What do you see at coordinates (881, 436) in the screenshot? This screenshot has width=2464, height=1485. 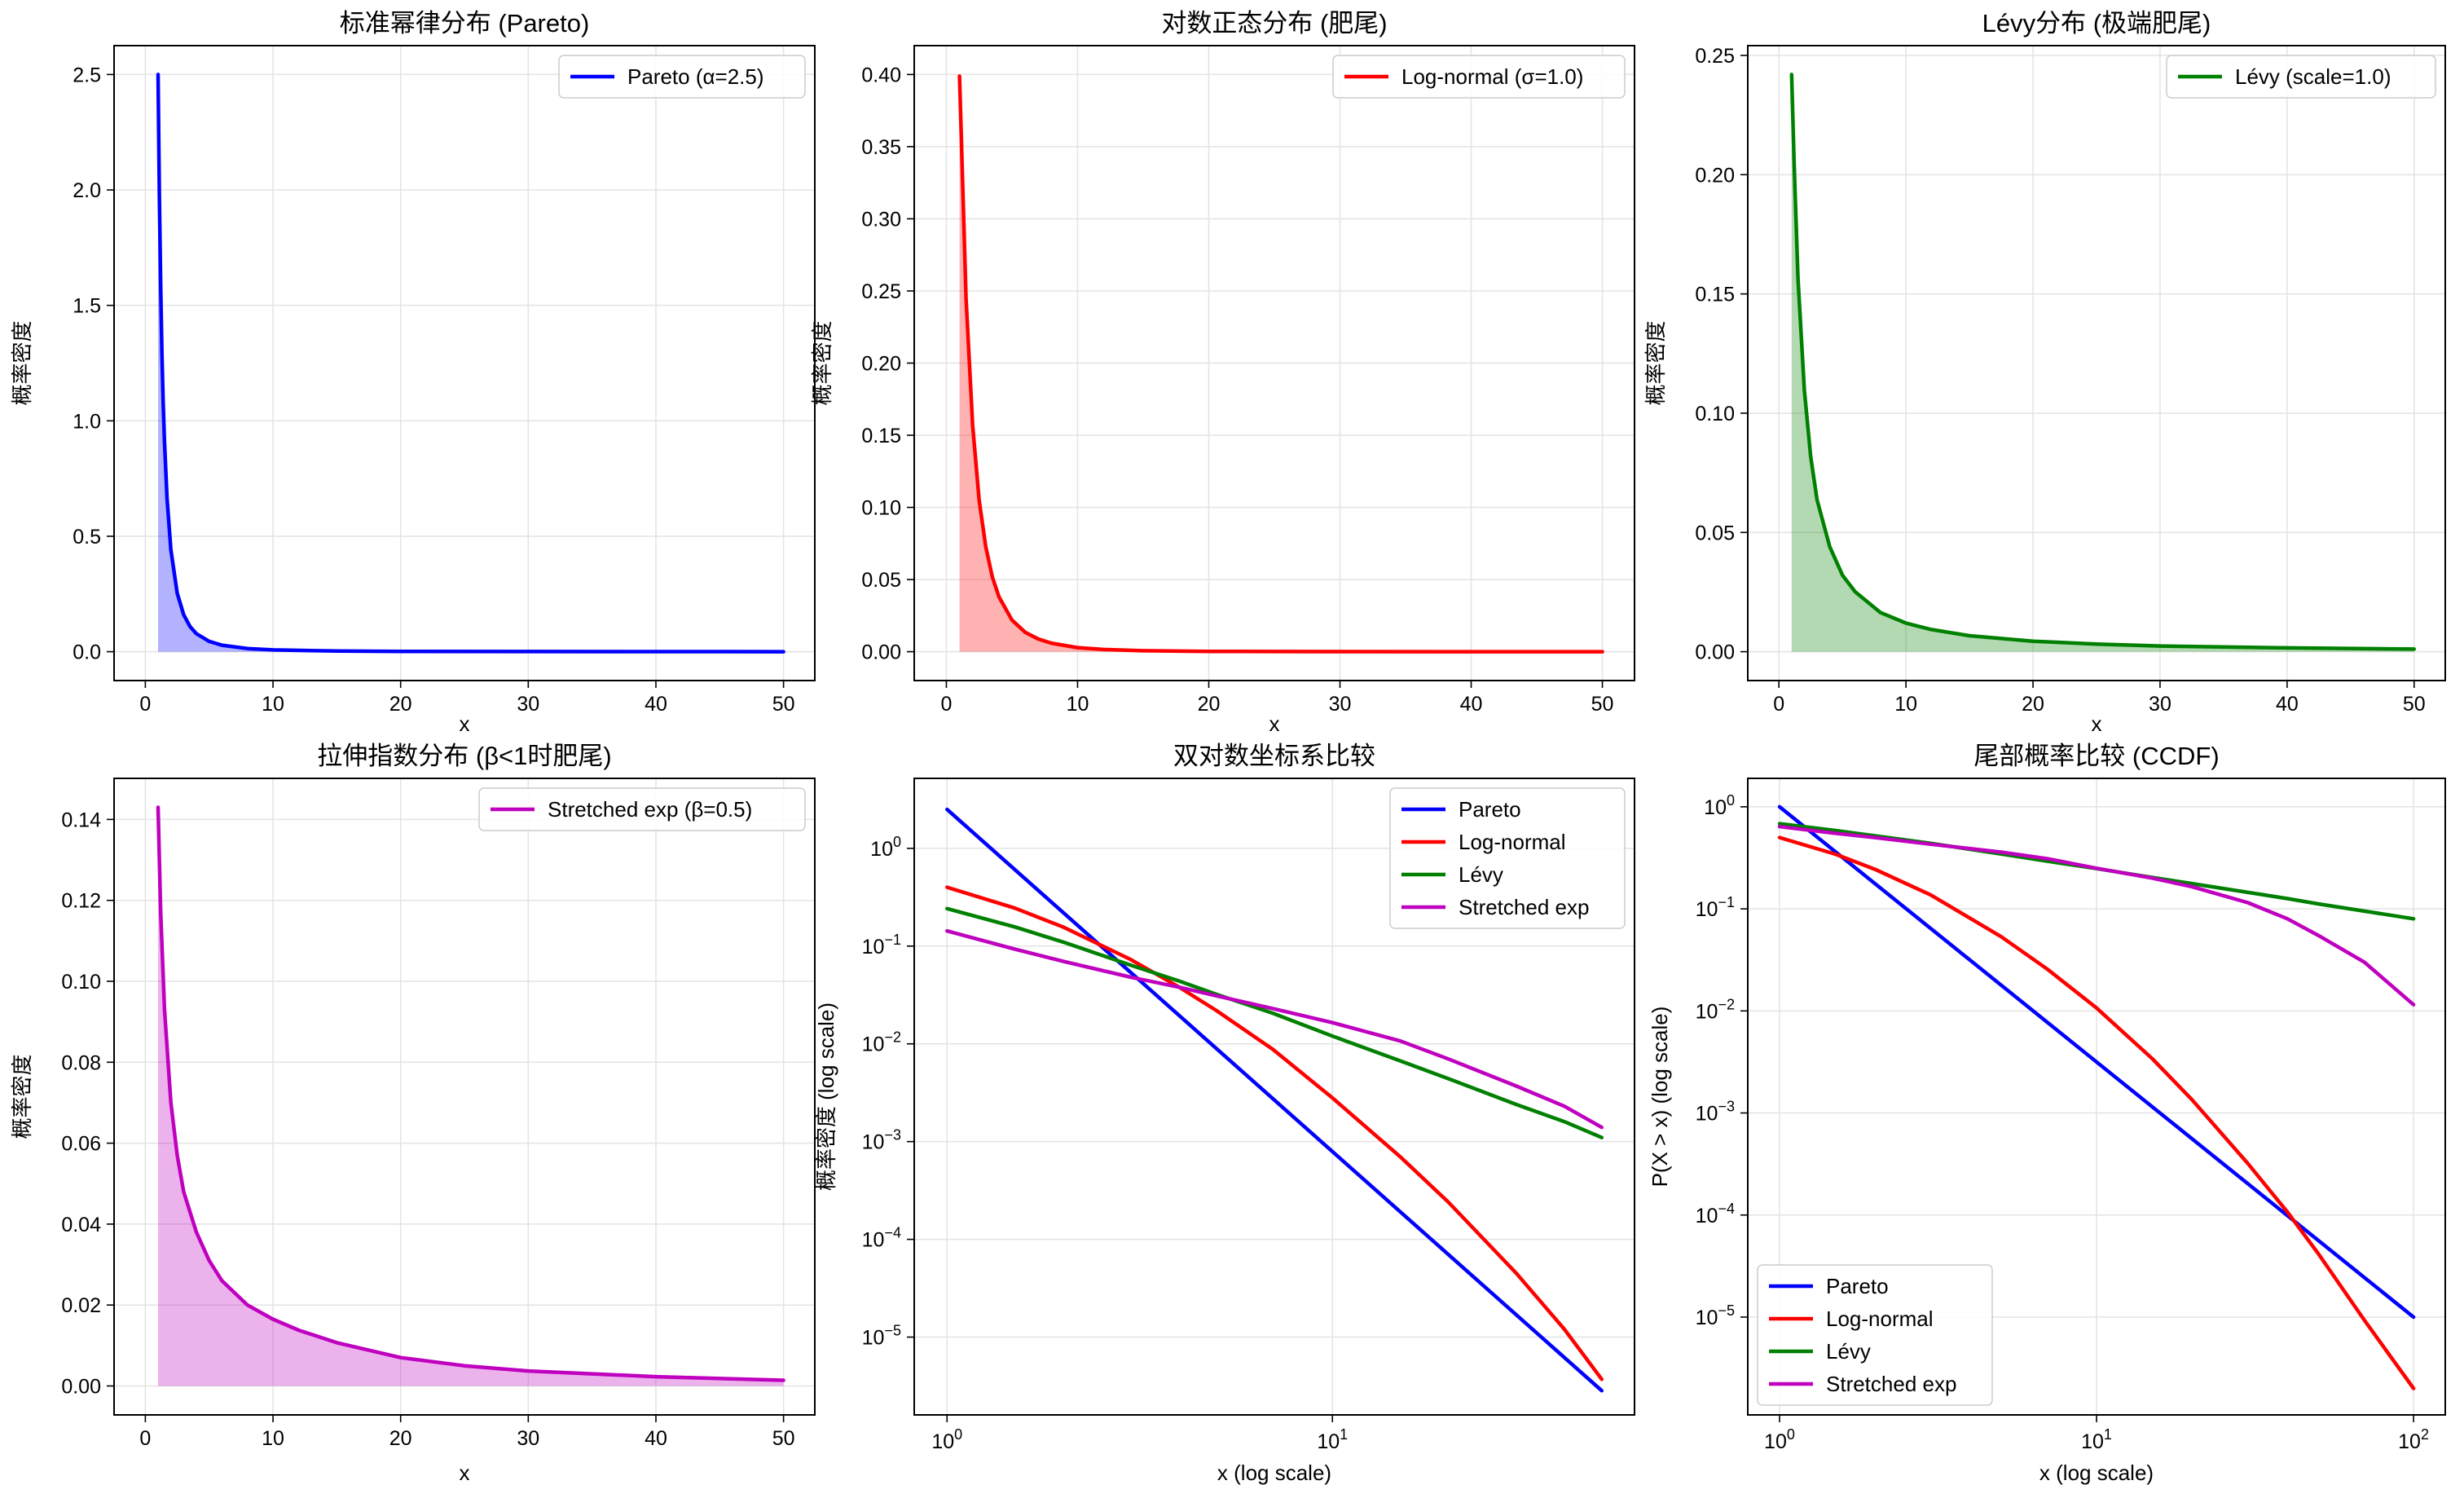 I see `y-tick-label: 0.15` at bounding box center [881, 436].